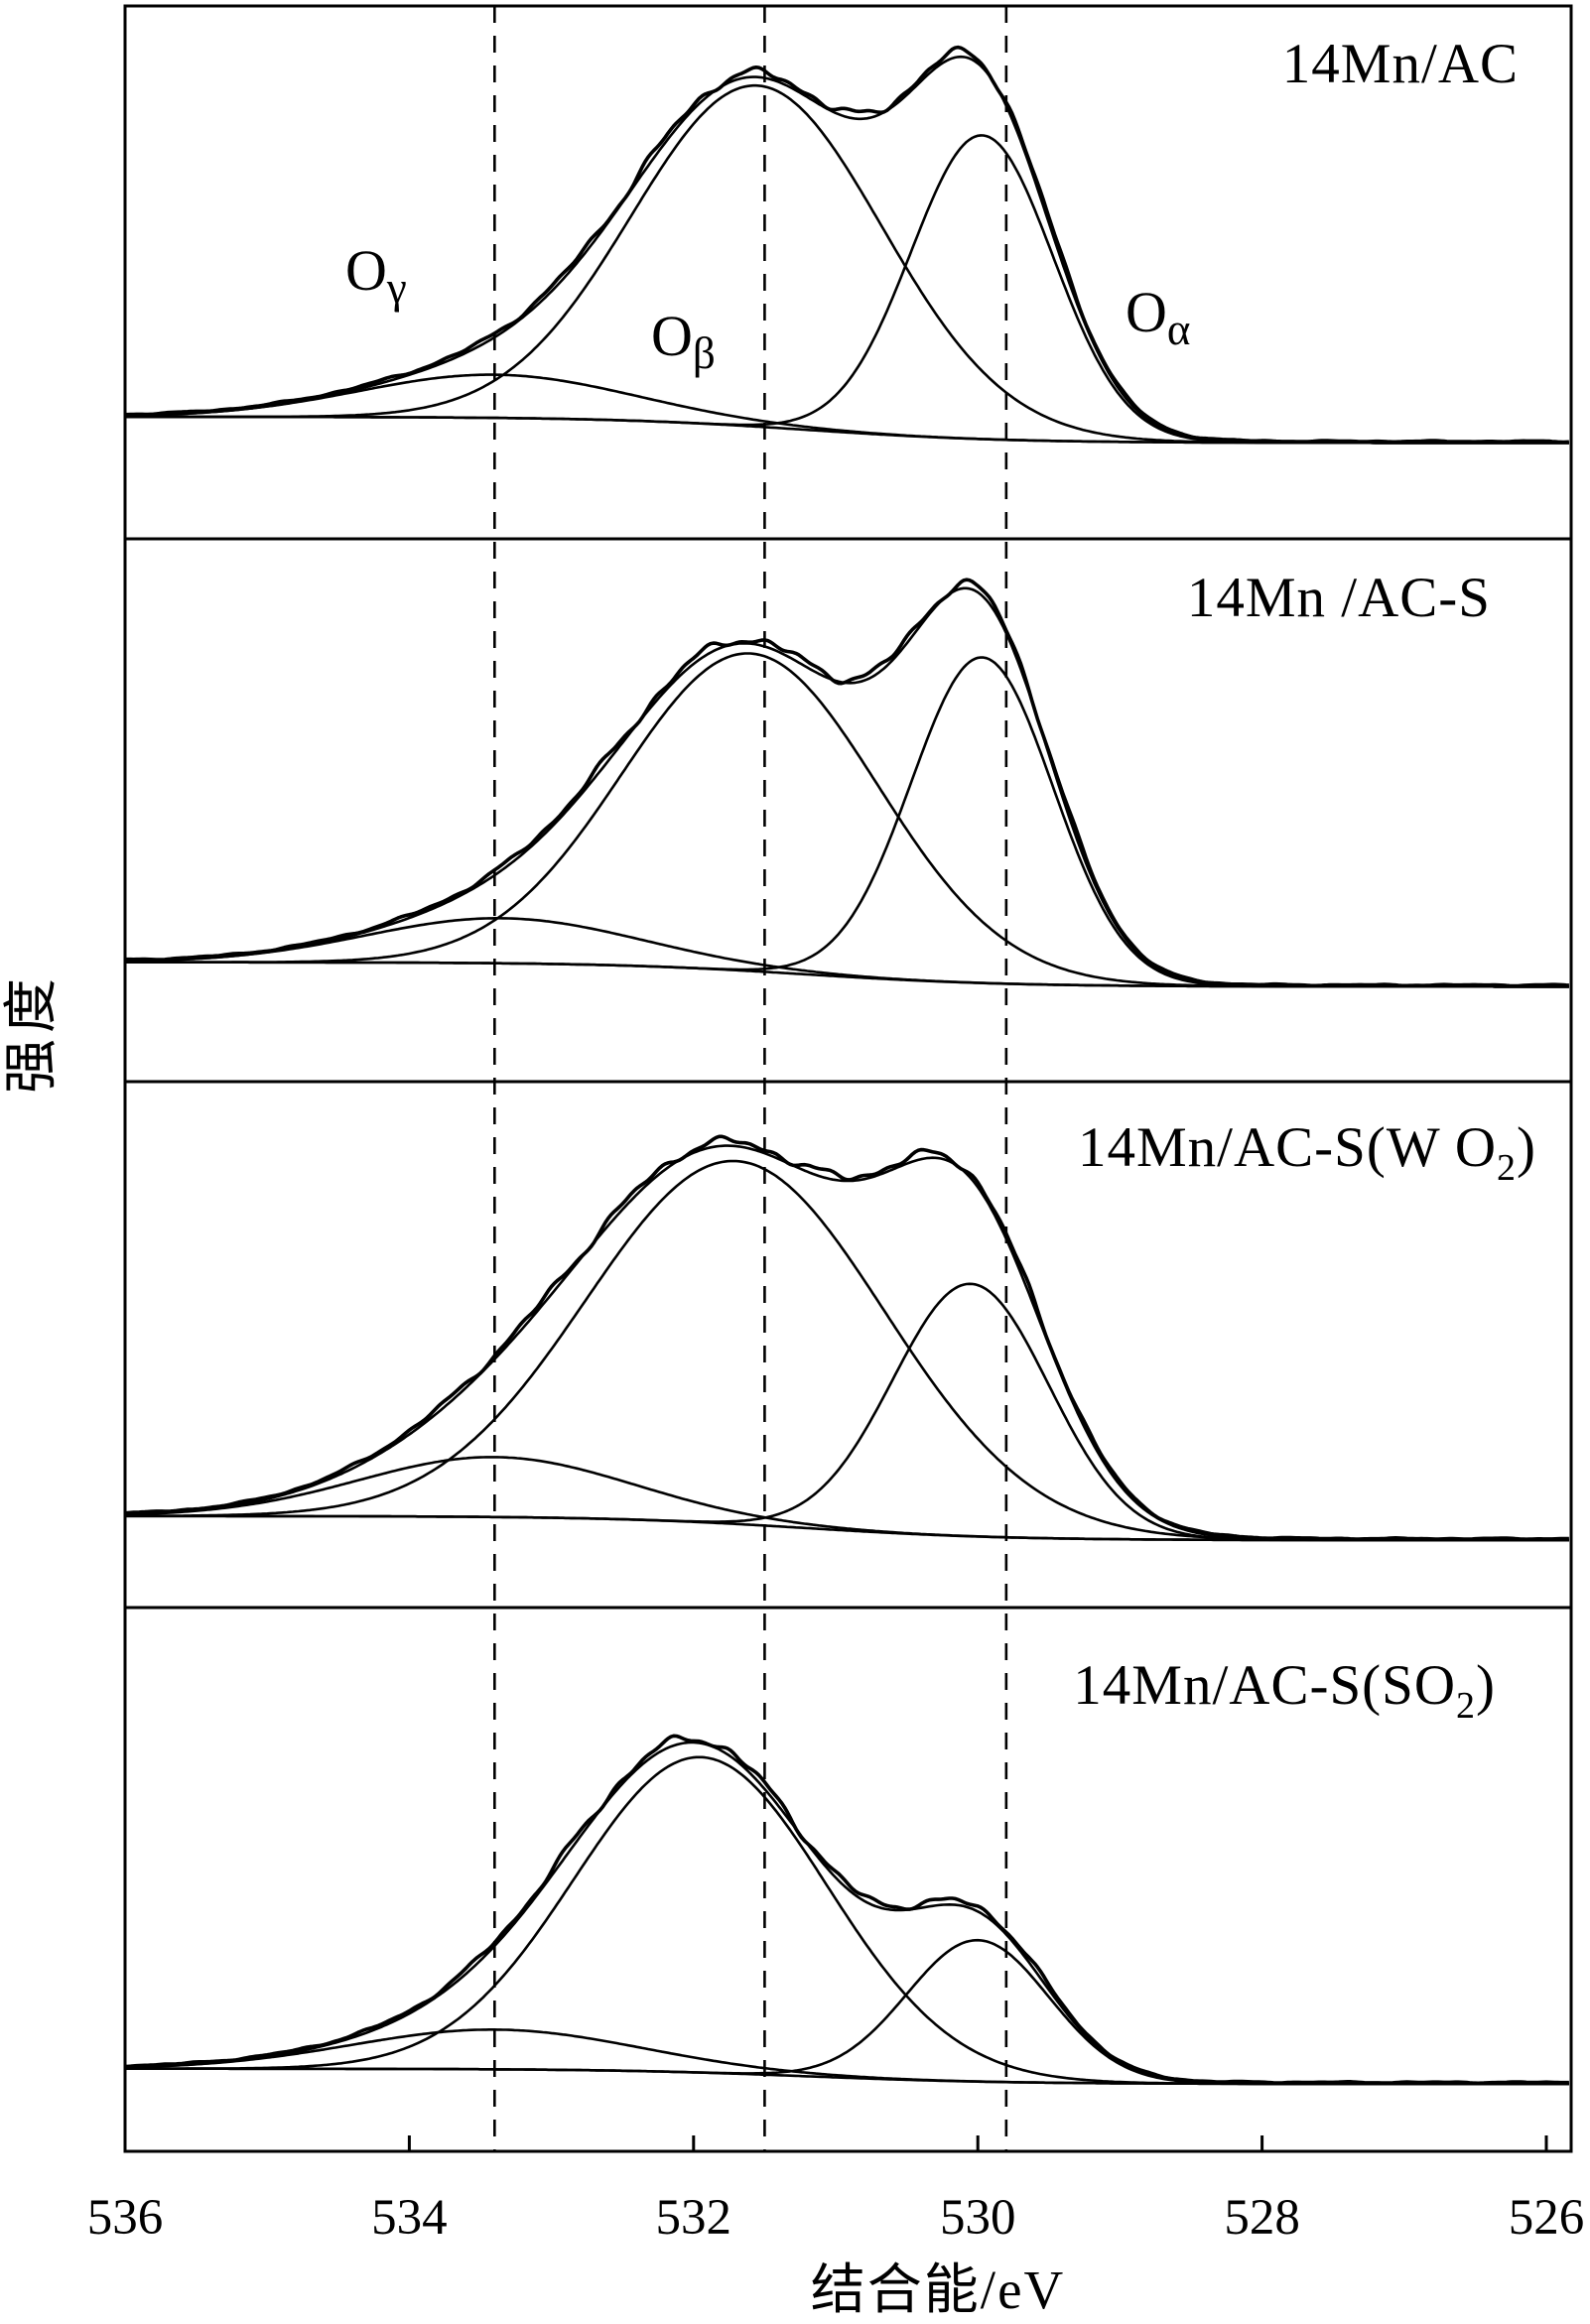 The width and height of the screenshot is (1590, 2324). I want to click on panel-1-label: 14Mn/AC, so click(1400, 69).